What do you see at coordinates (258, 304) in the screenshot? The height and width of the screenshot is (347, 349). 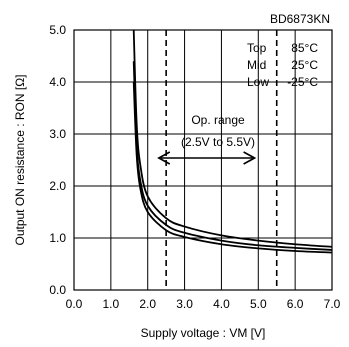 I see `x-tick-label: 5.0` at bounding box center [258, 304].